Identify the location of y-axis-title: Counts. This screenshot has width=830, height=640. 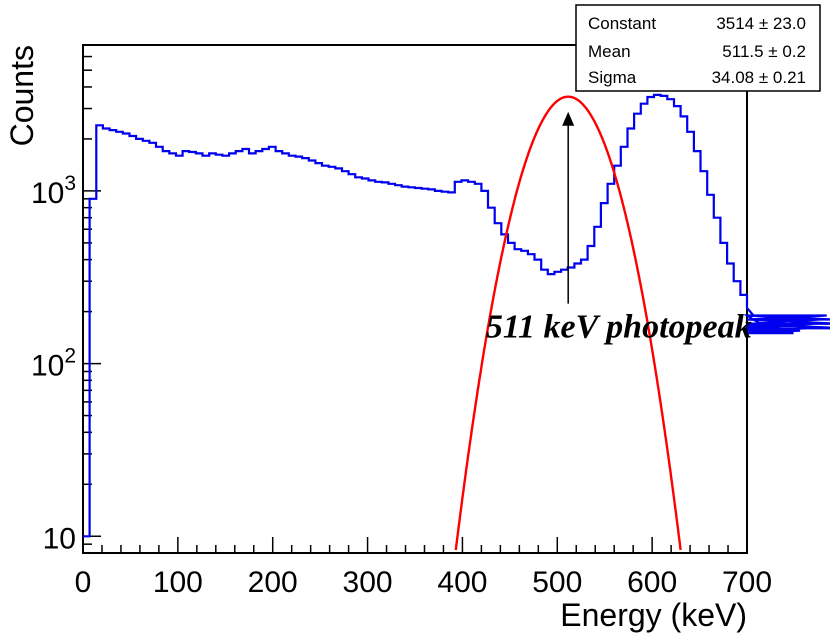
(22, 95).